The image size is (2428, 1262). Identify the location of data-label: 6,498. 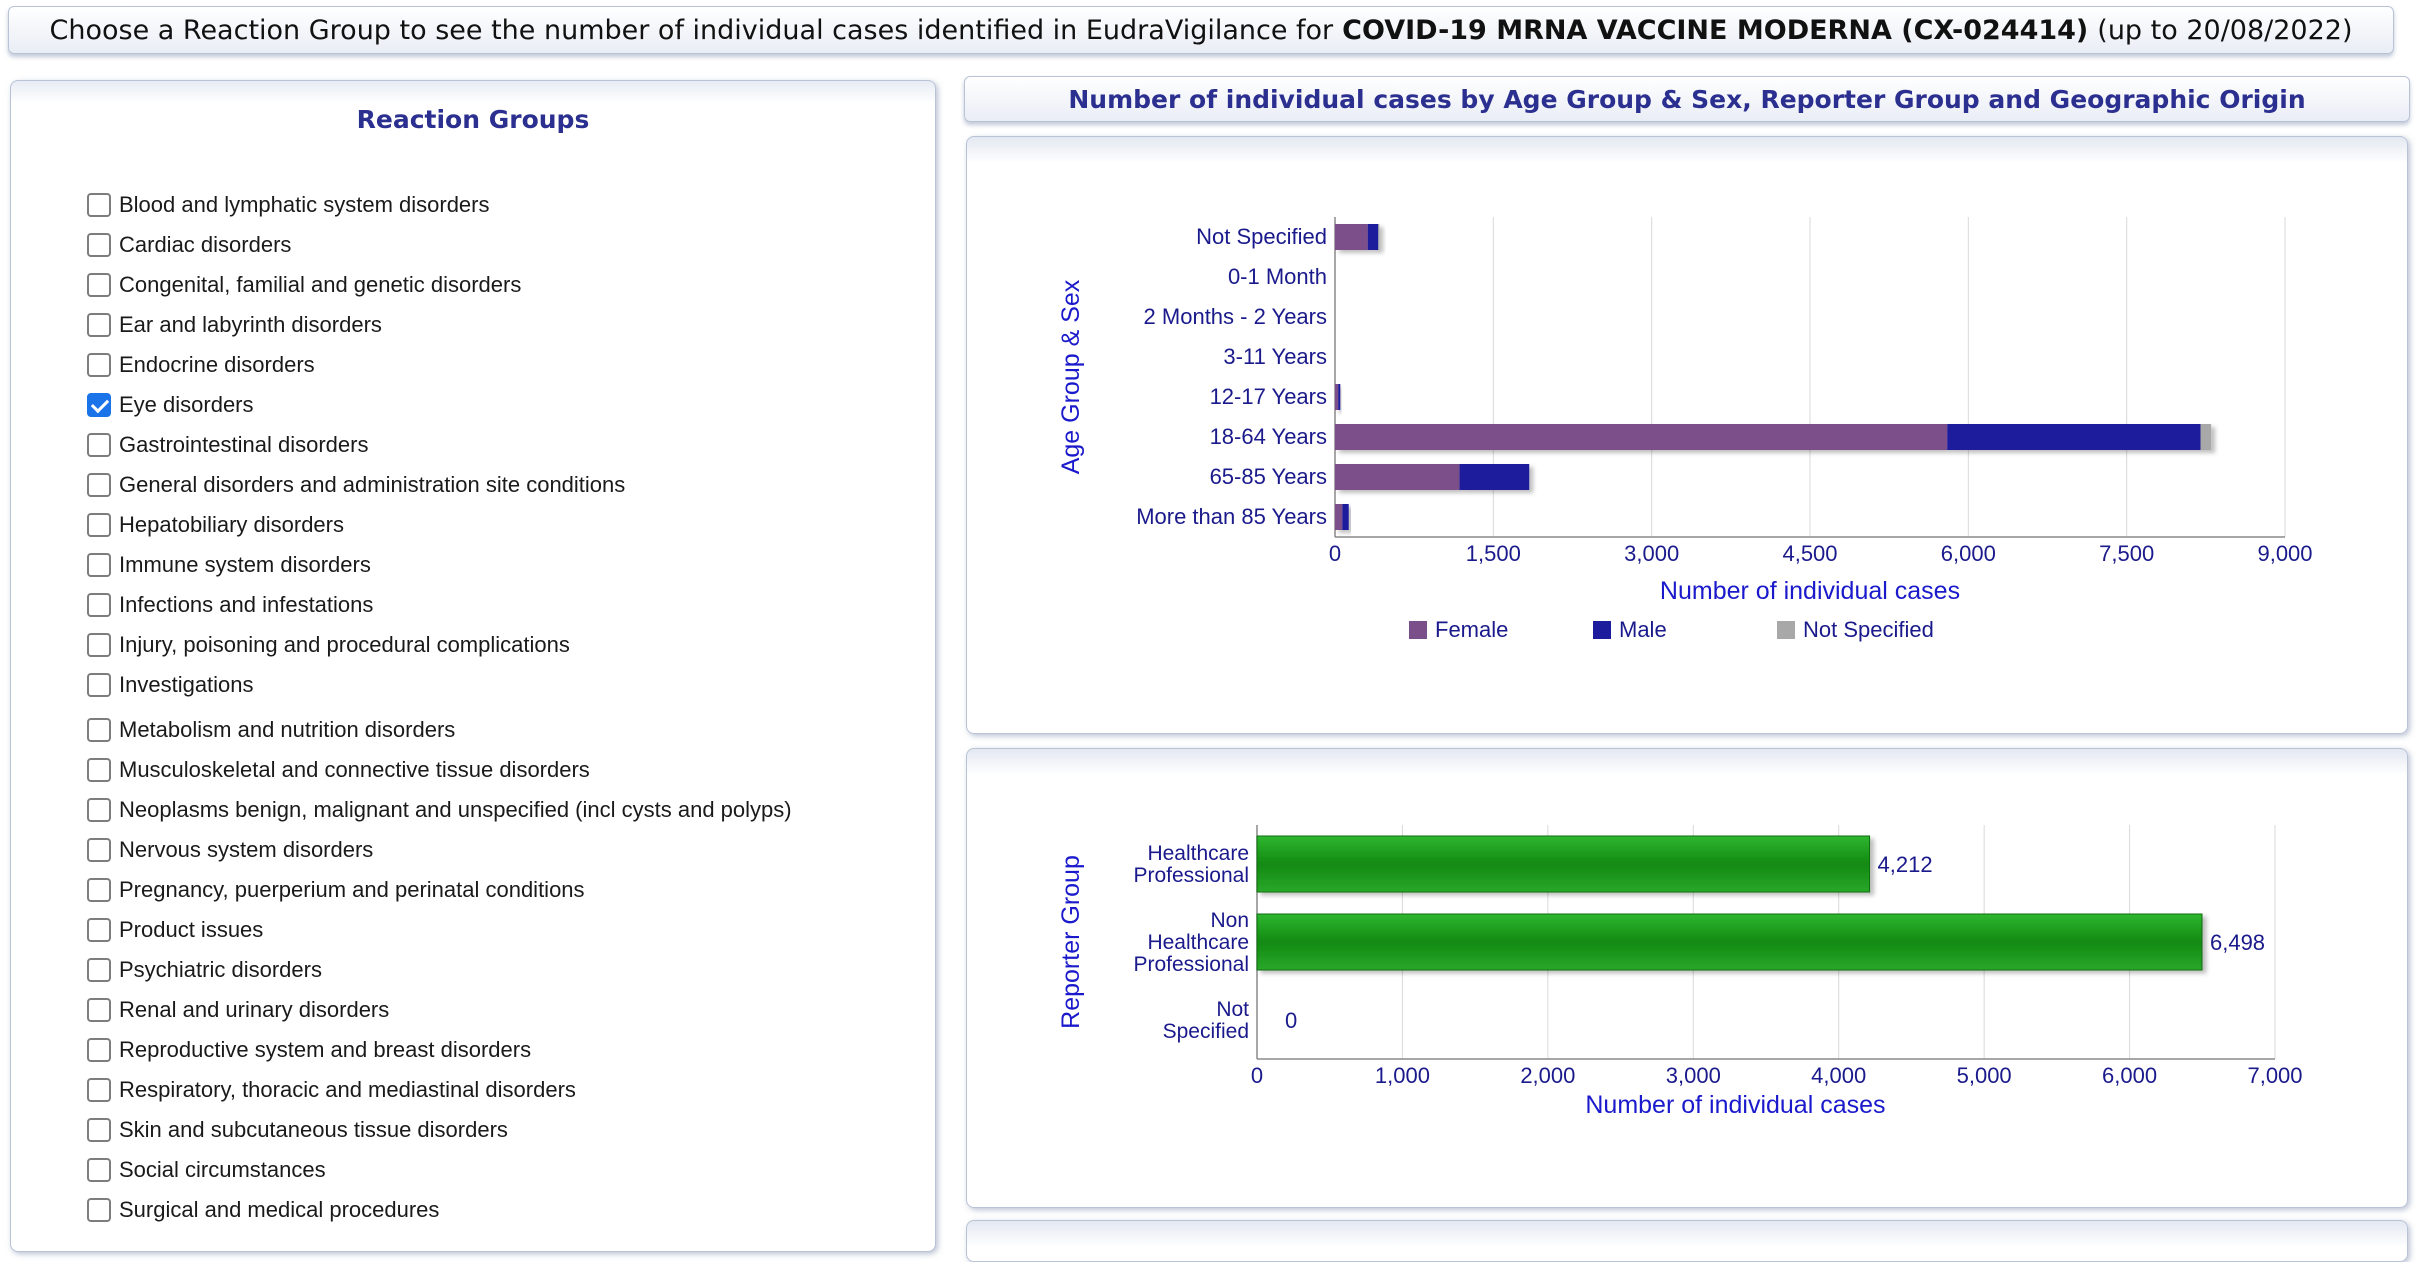
(2237, 942).